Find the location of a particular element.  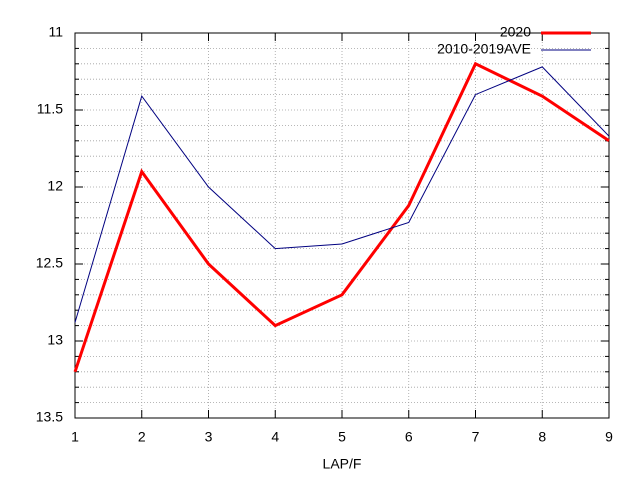

x-tick-label: 8 is located at coordinates (542, 437).